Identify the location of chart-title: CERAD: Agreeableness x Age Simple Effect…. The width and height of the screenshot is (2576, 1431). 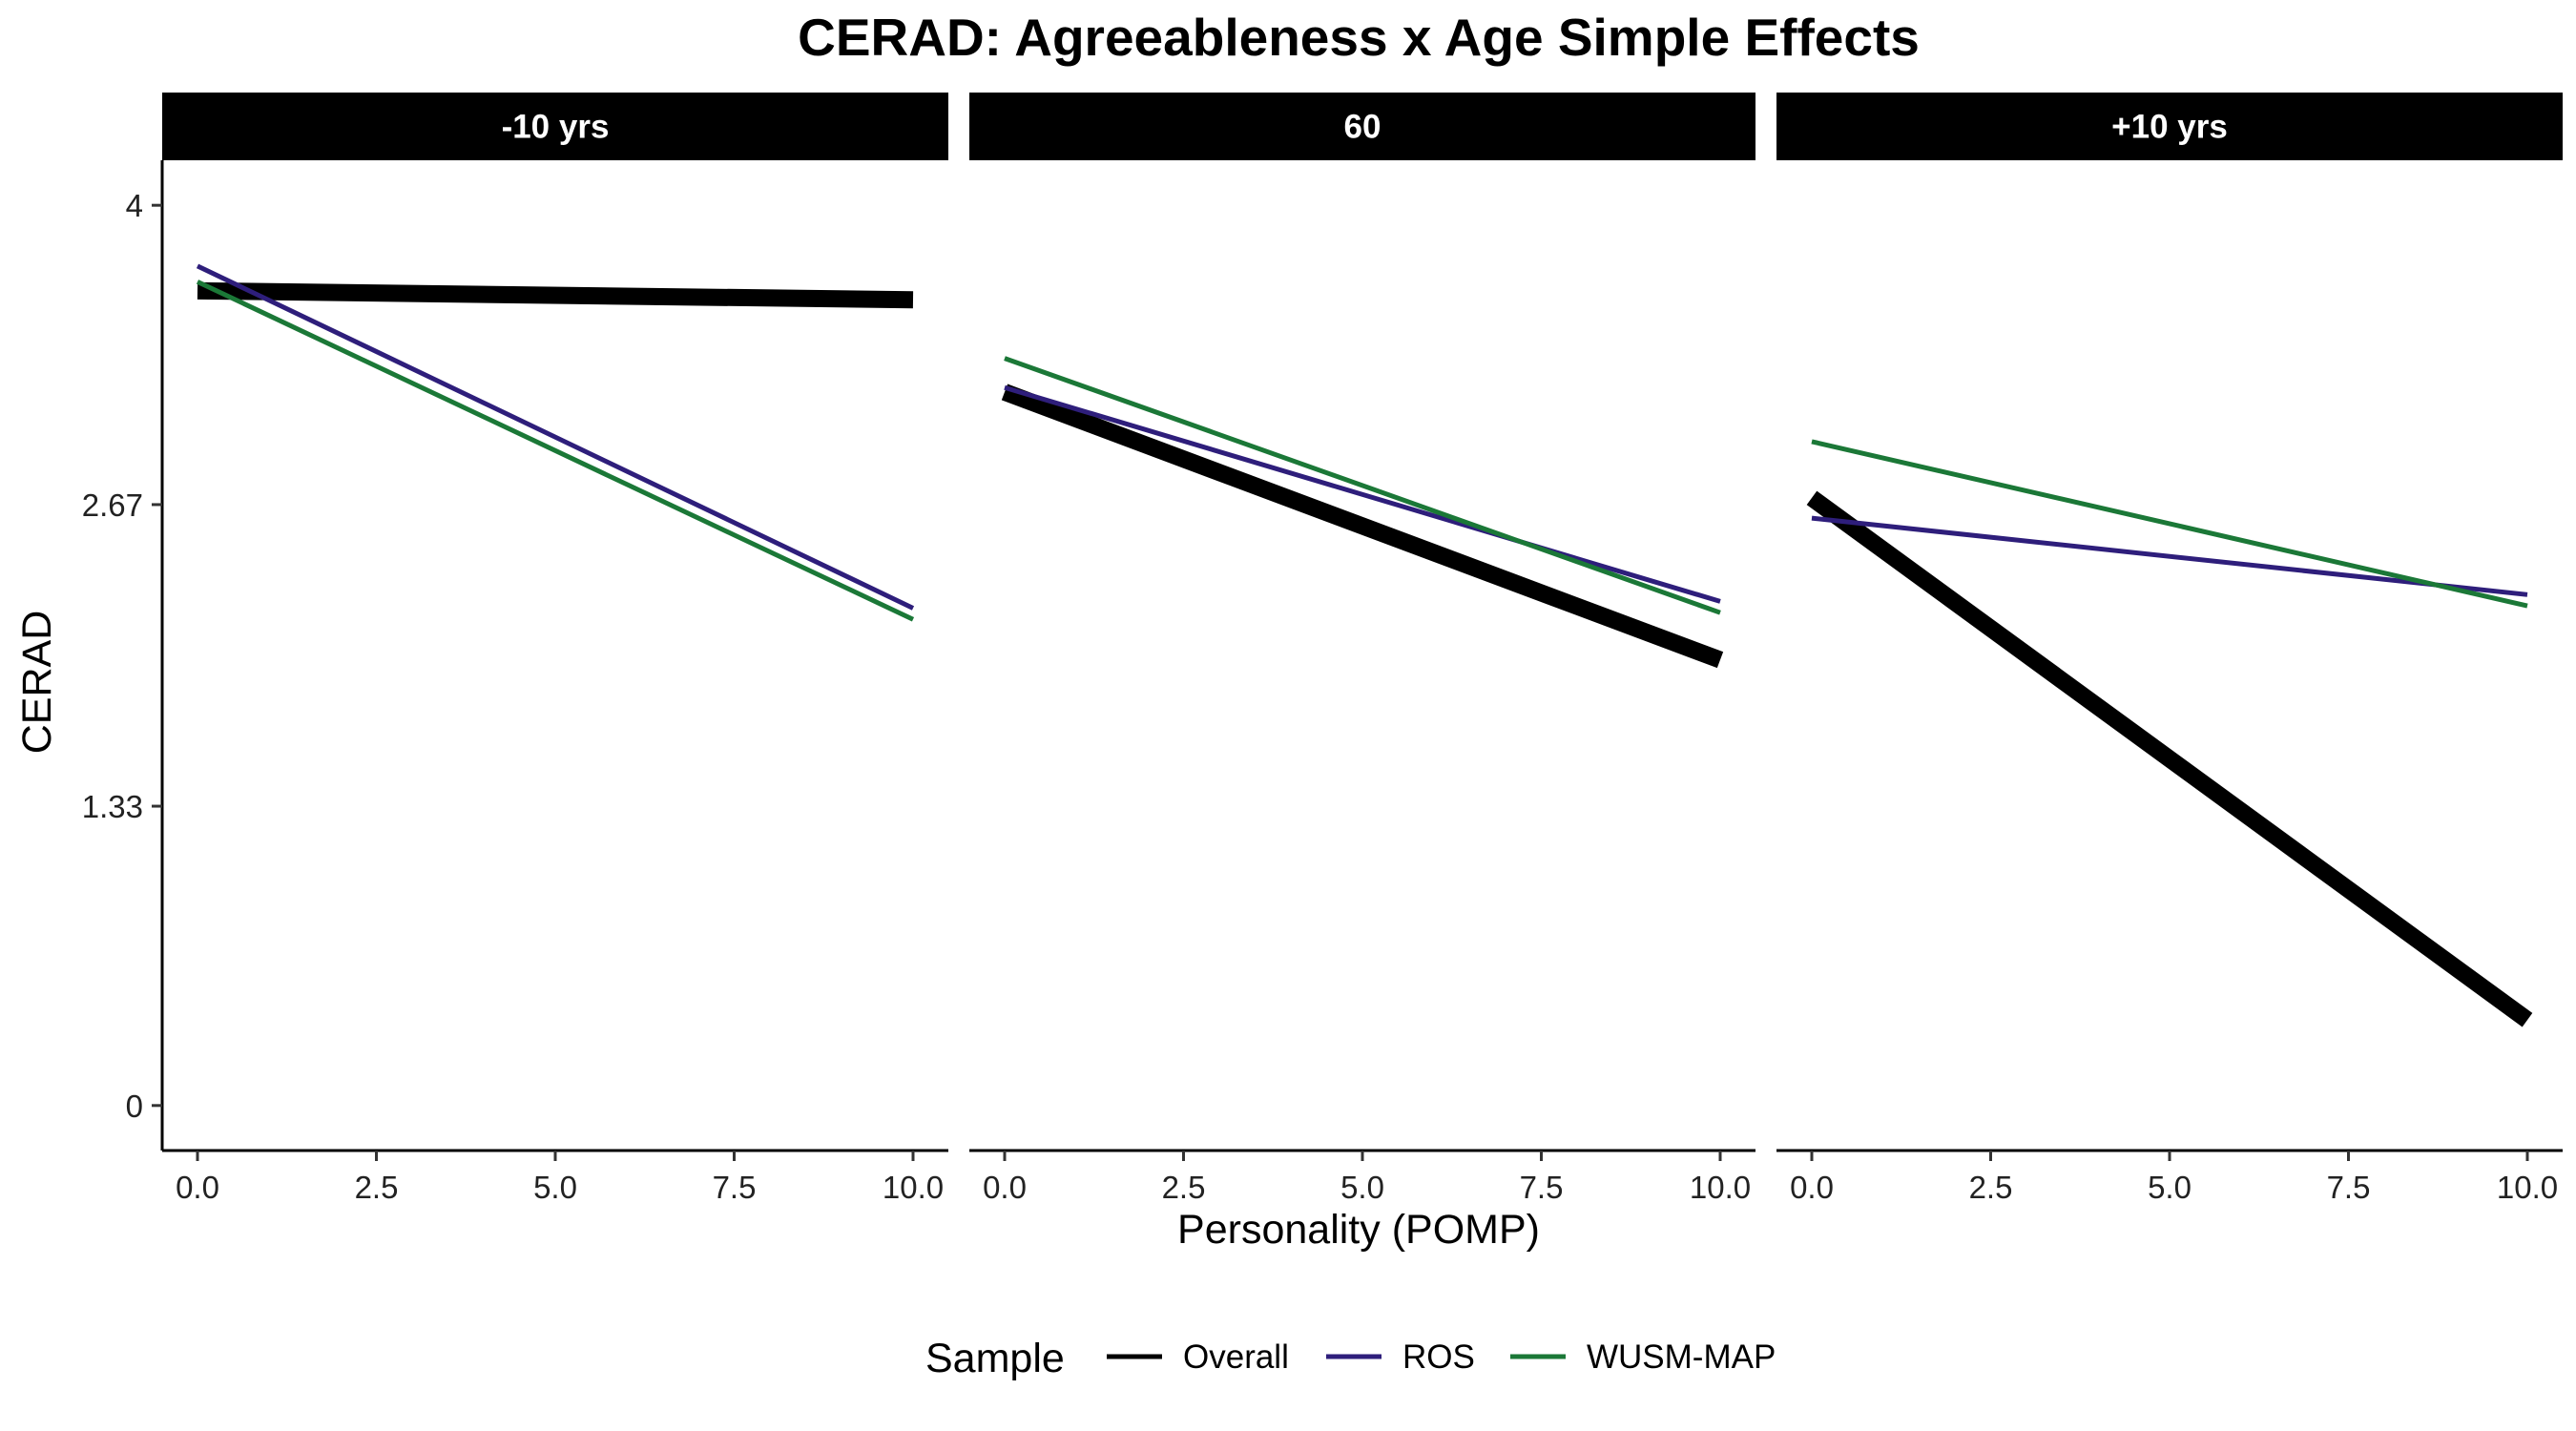
(1359, 37).